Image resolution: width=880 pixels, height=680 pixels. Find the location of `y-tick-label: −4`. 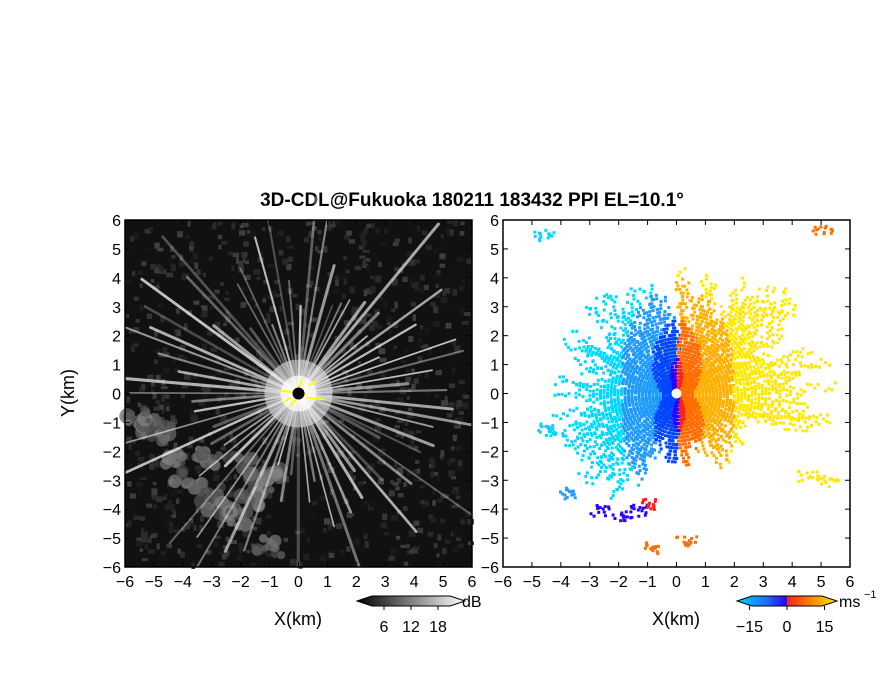

y-tick-label: −4 is located at coordinates (112, 510).